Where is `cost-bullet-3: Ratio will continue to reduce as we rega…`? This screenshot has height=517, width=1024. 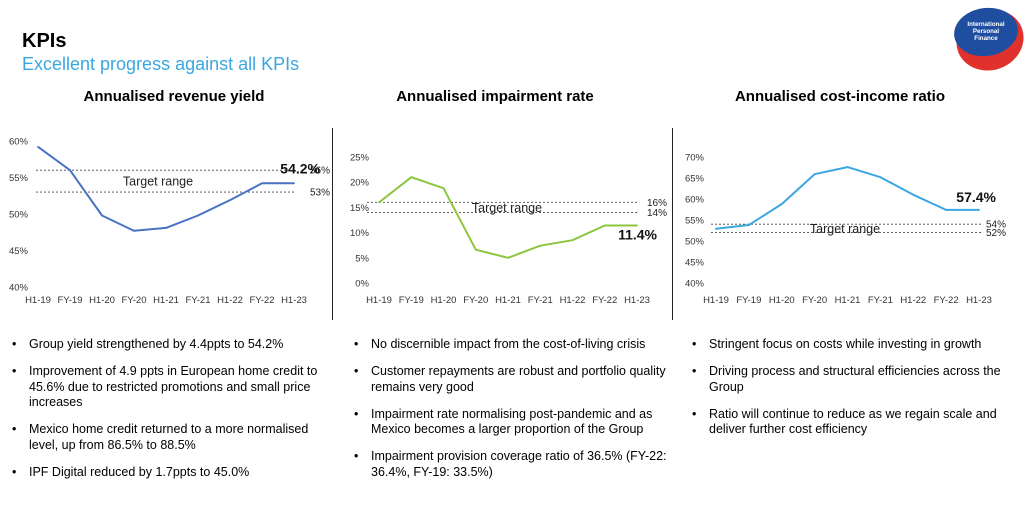 cost-bullet-3: Ratio will continue to reduce as we rega… is located at coordinates (850, 422).